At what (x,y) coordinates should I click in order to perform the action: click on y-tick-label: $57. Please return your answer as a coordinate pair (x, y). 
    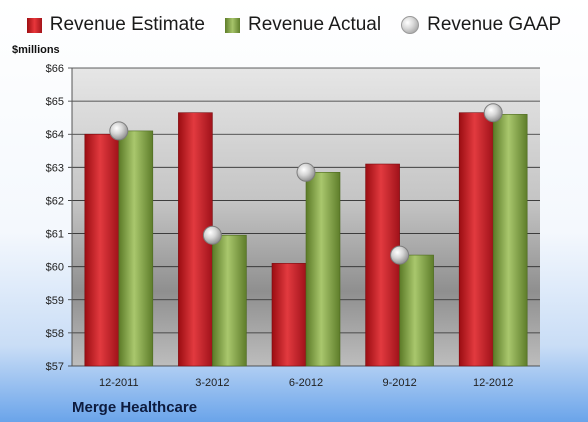
    Looking at the image, I should click on (55, 367).